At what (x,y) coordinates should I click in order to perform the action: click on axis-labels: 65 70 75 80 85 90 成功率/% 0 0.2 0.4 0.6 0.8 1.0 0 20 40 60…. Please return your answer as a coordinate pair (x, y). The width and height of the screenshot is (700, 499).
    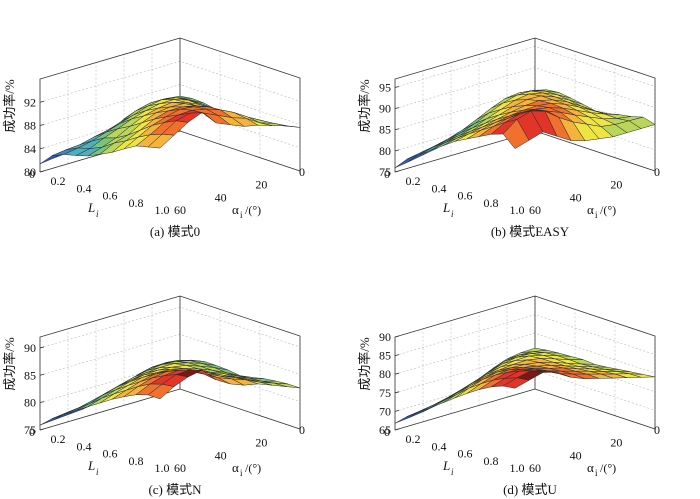
    Looking at the image, I should click on (508, 413).